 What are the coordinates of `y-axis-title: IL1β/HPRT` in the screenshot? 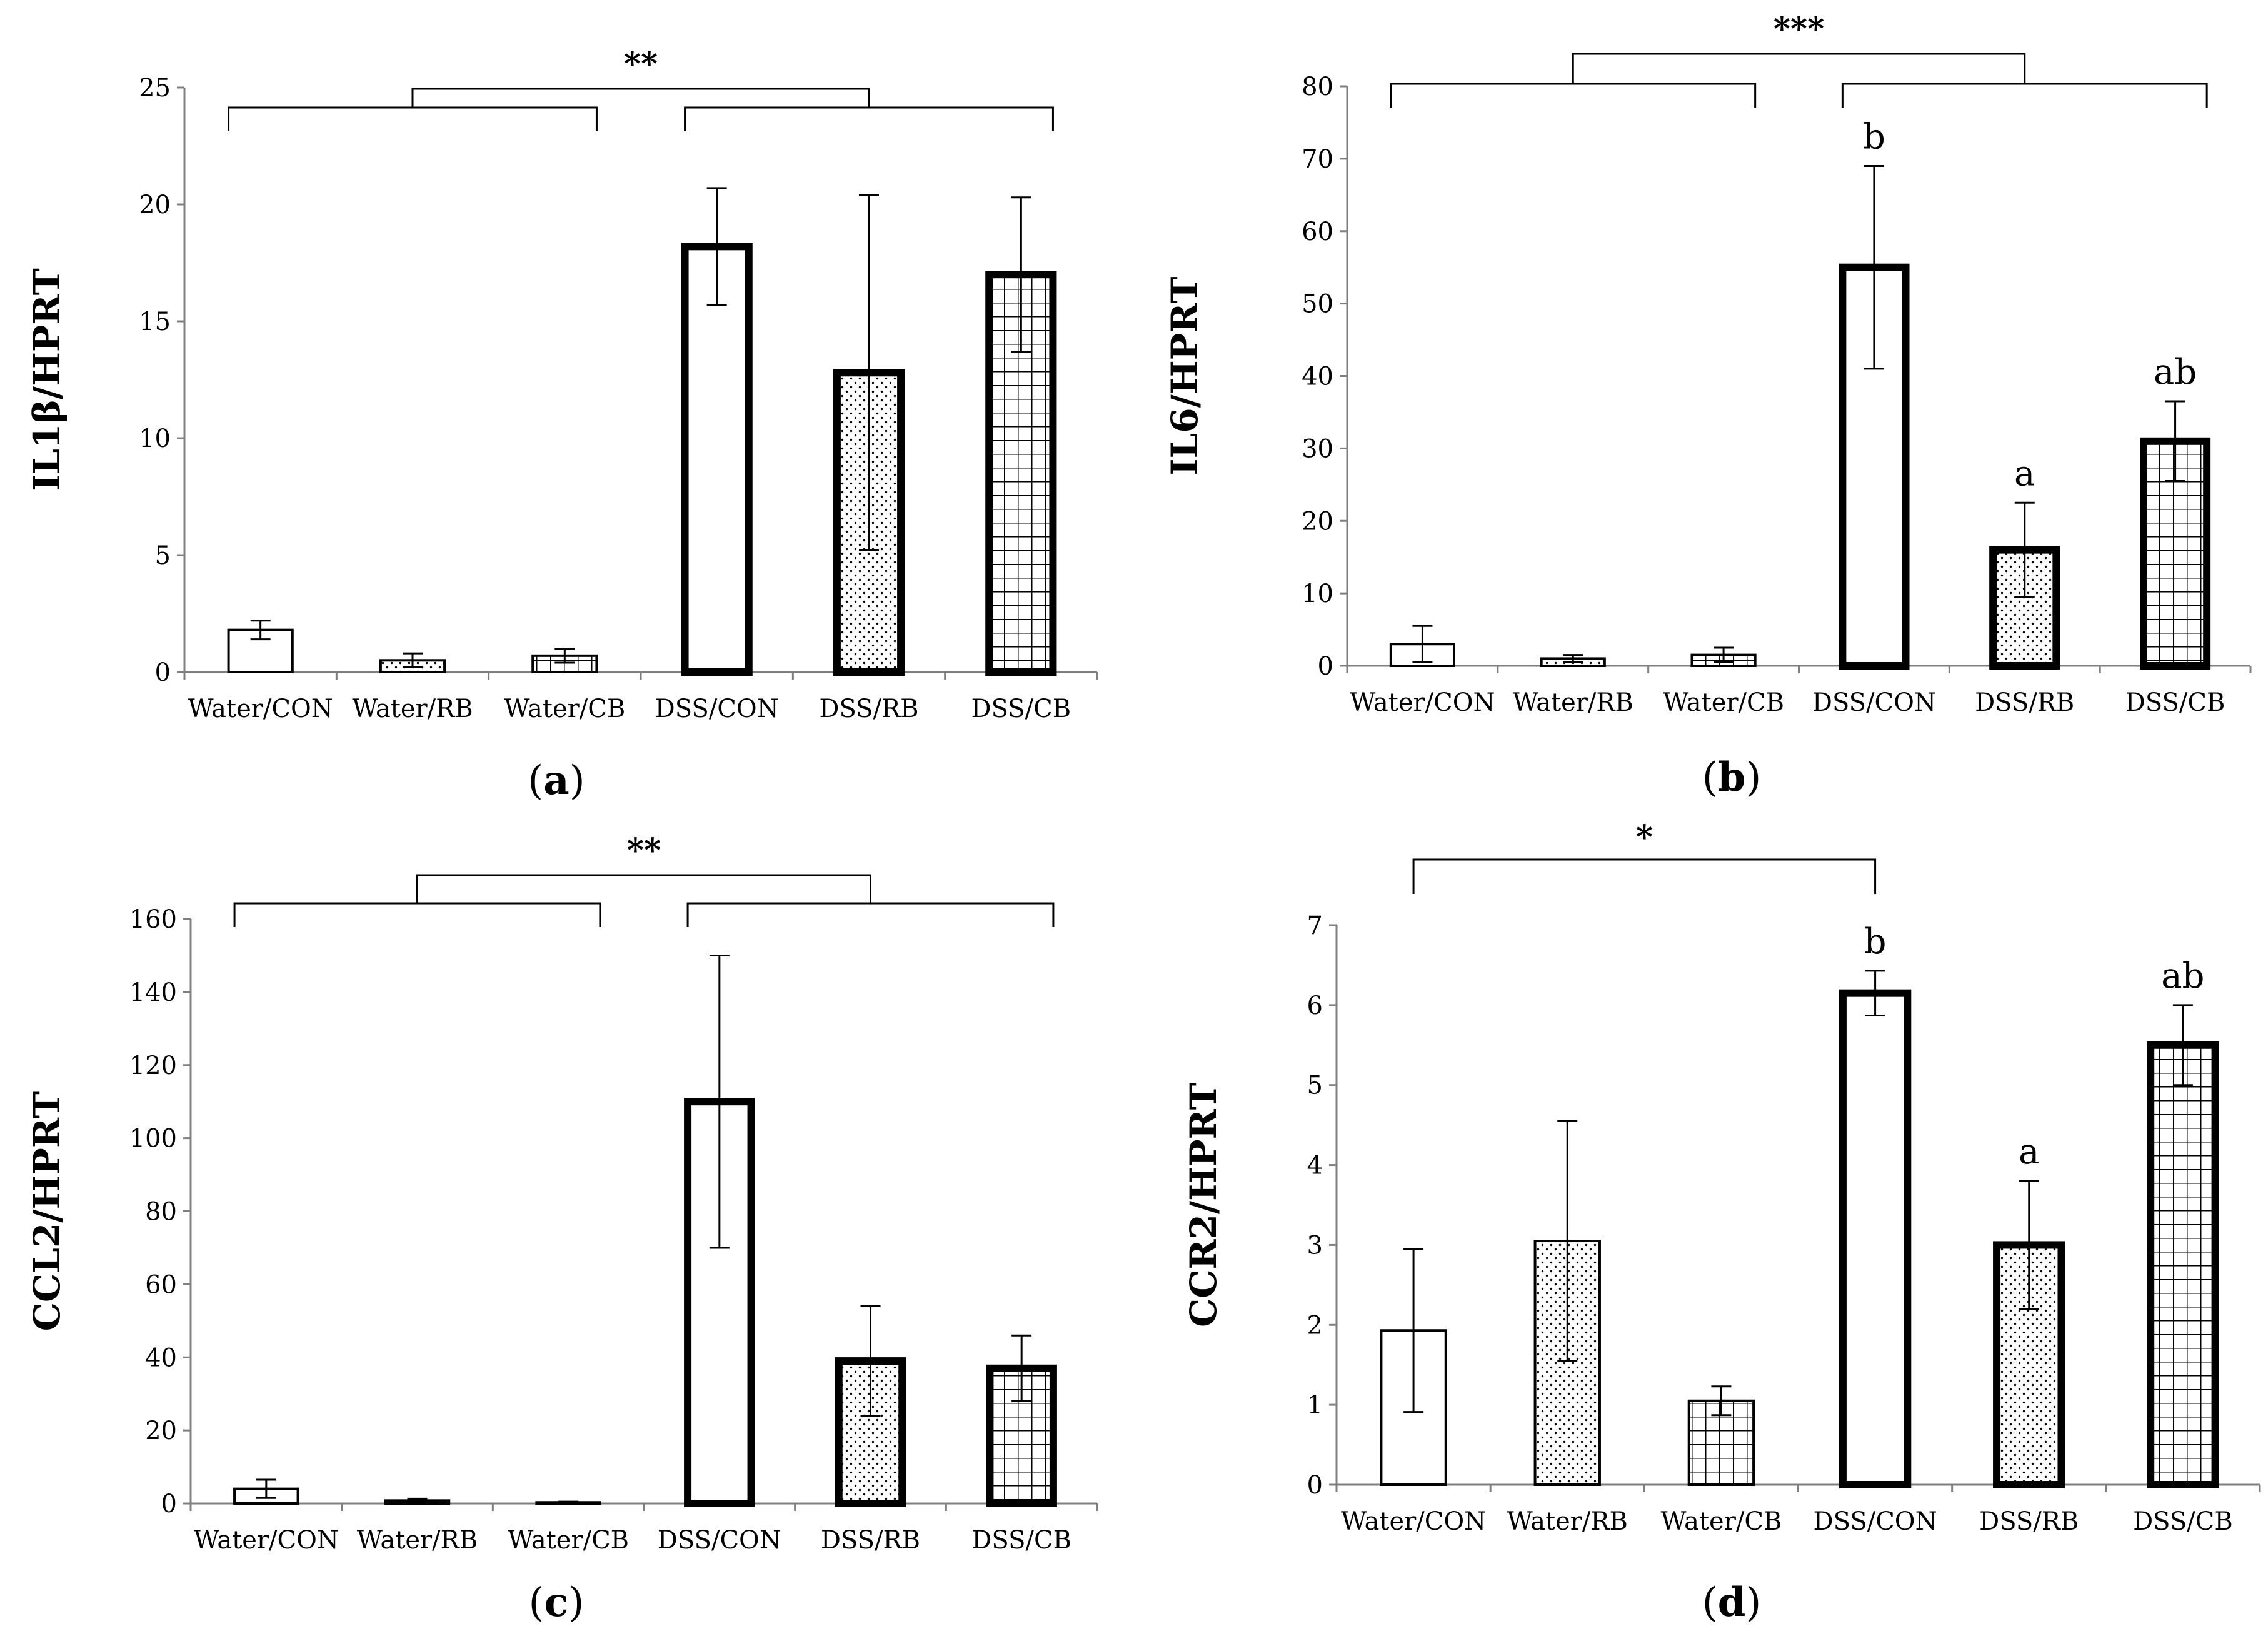 It's located at (47, 379).